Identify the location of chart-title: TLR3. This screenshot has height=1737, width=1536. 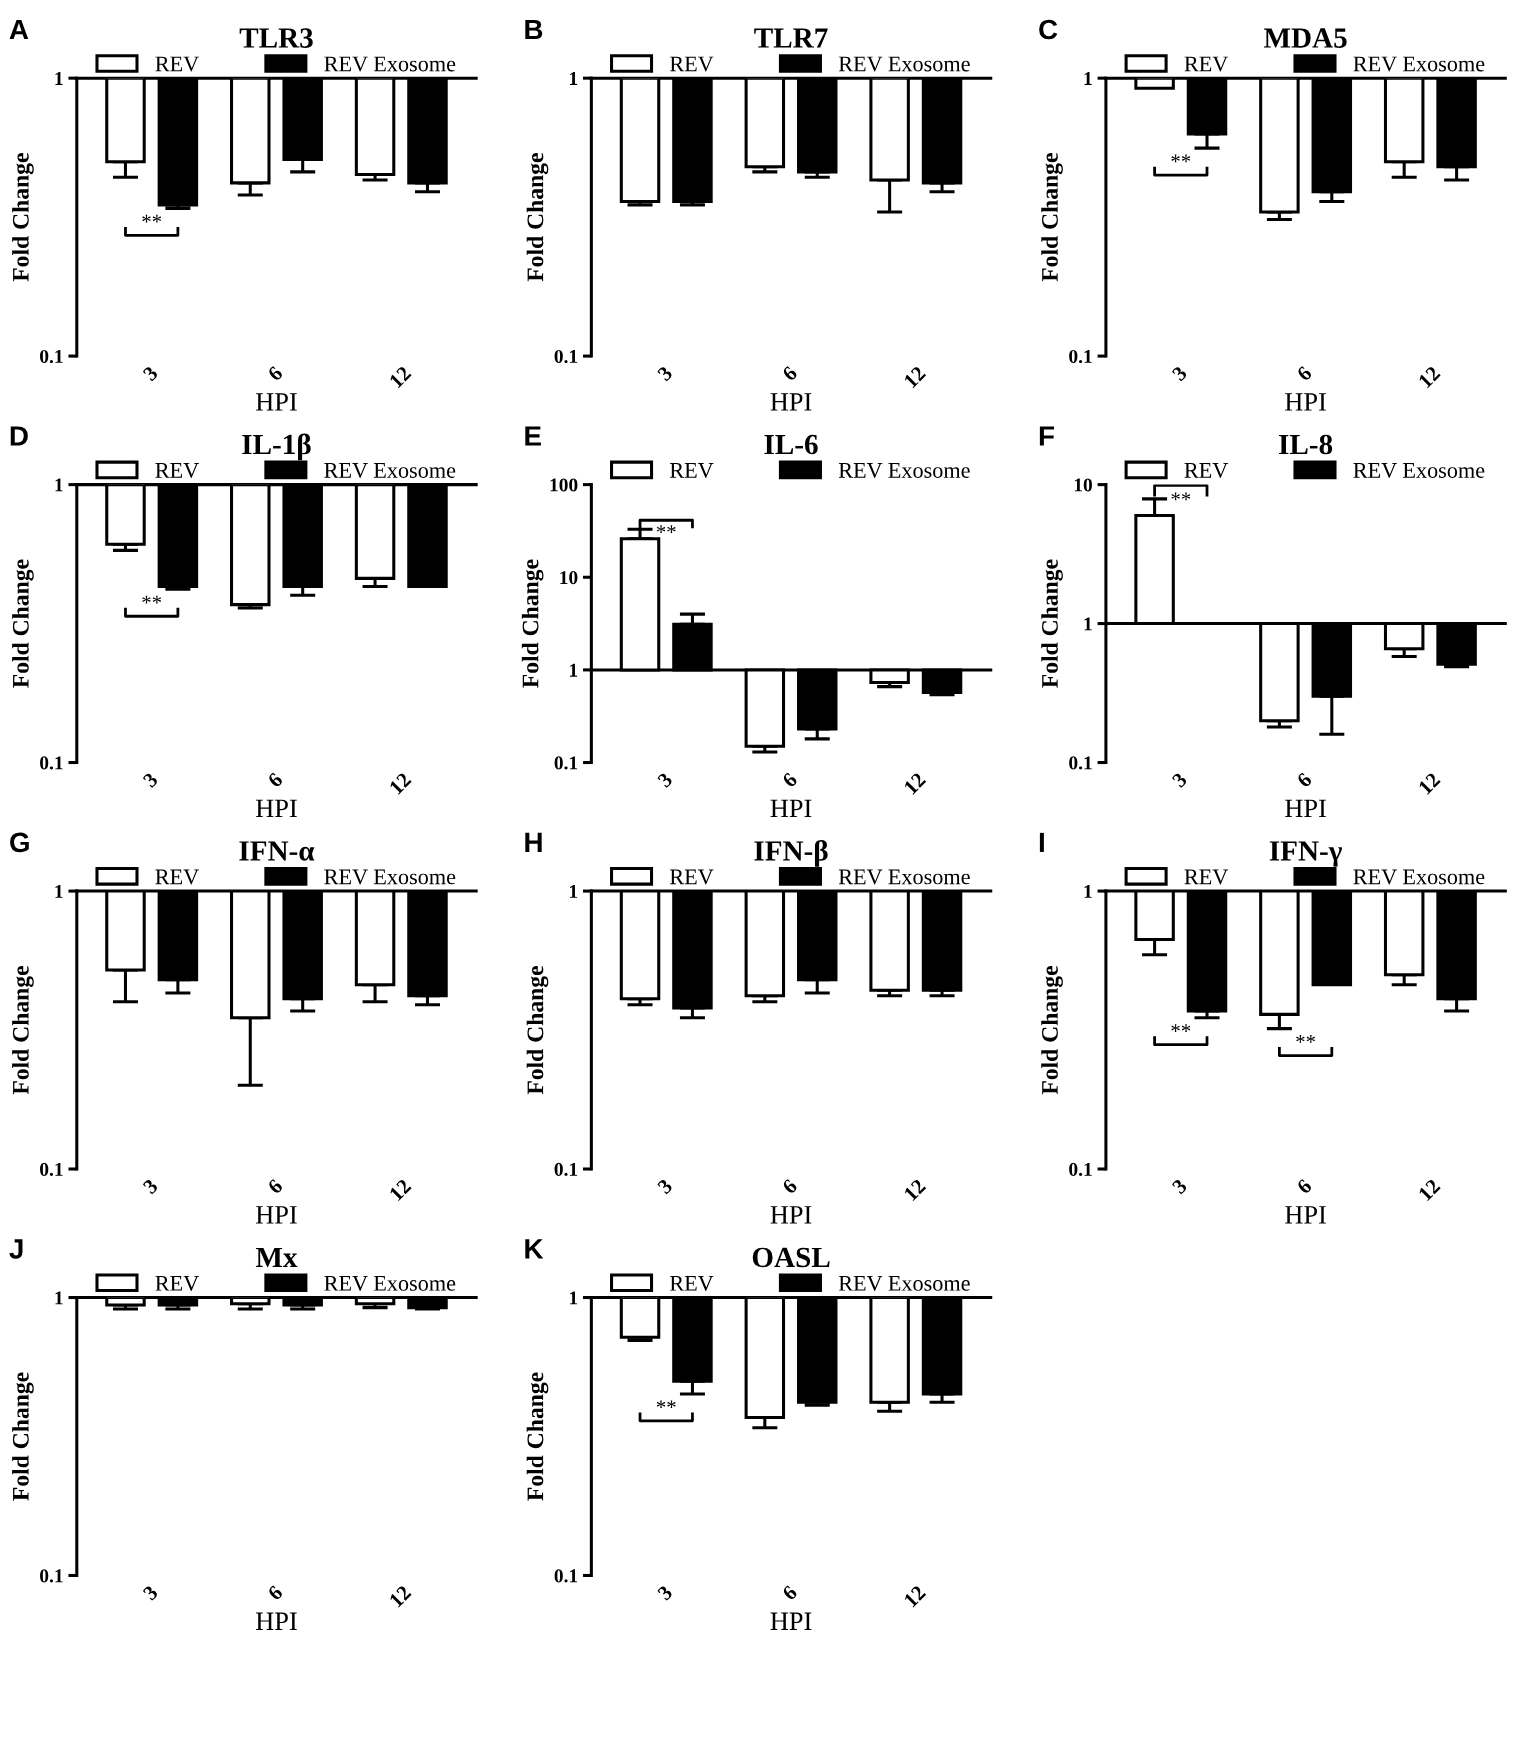
(276, 38).